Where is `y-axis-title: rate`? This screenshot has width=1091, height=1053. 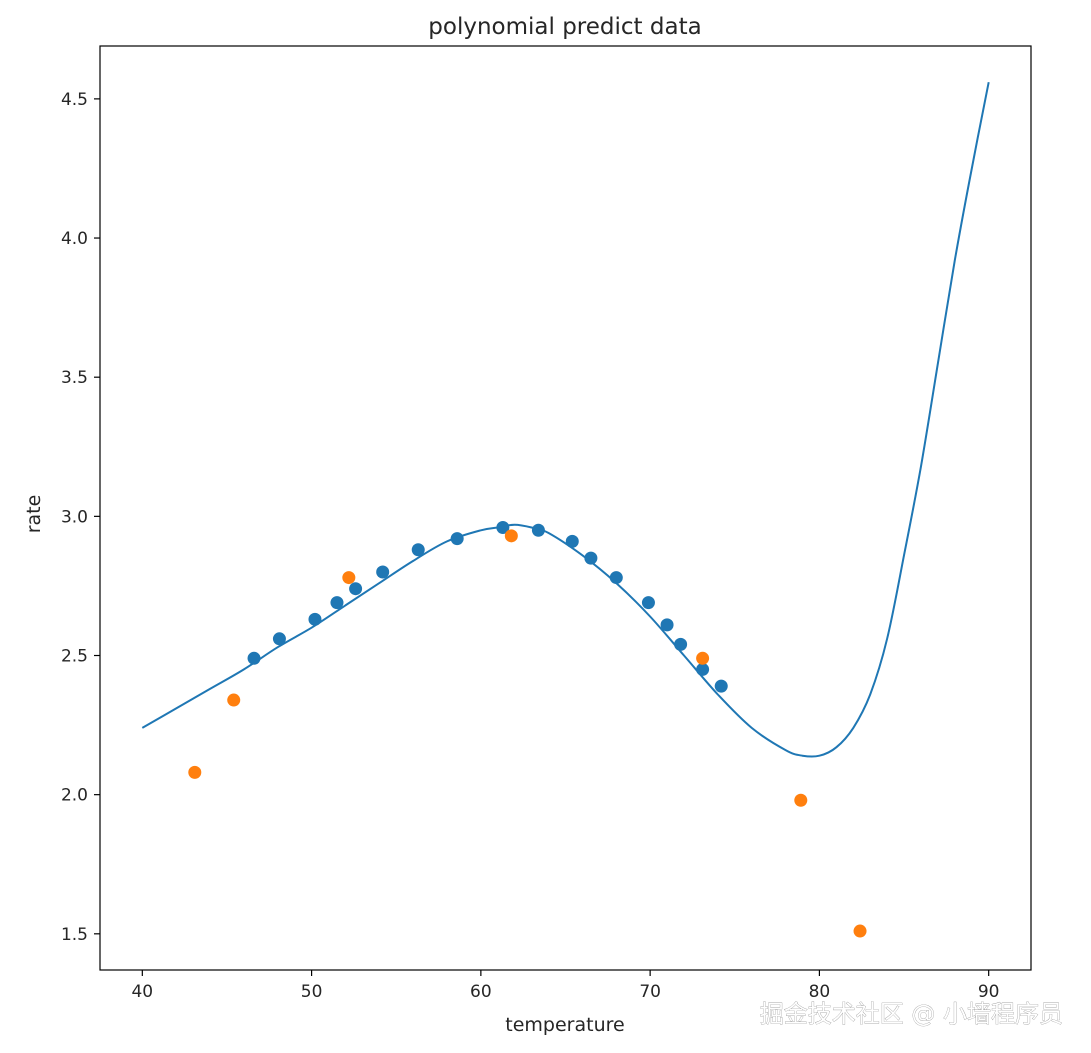
y-axis-title: rate is located at coordinates (34, 514).